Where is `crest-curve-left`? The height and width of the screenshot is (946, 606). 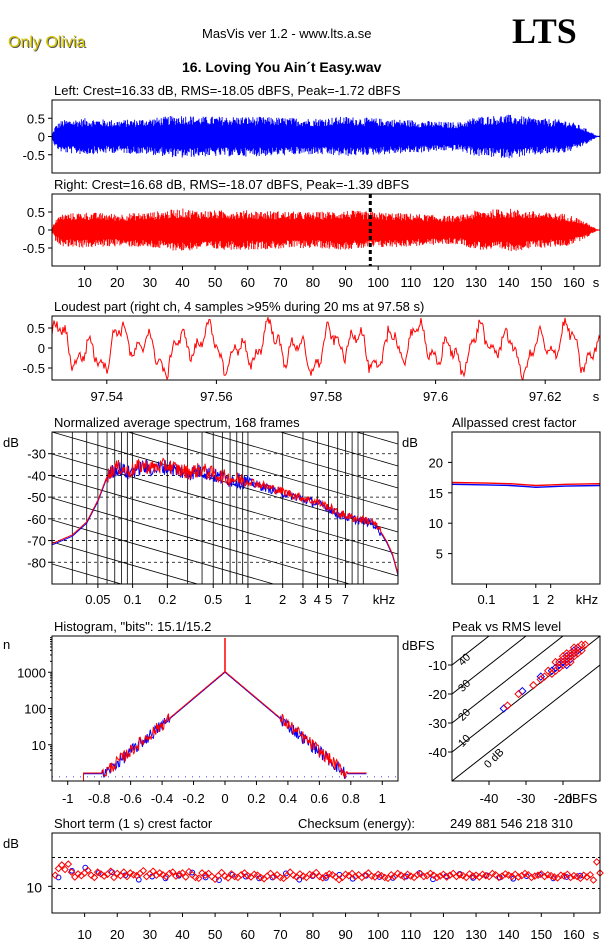
crest-curve-left is located at coordinates (526, 486).